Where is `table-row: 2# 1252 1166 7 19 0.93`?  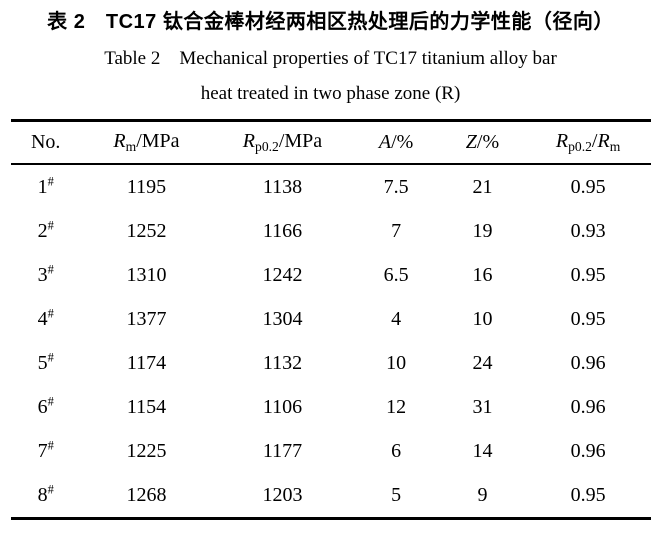
table-row: 2# 1252 1166 7 19 0.93 is located at coordinates (331, 231).